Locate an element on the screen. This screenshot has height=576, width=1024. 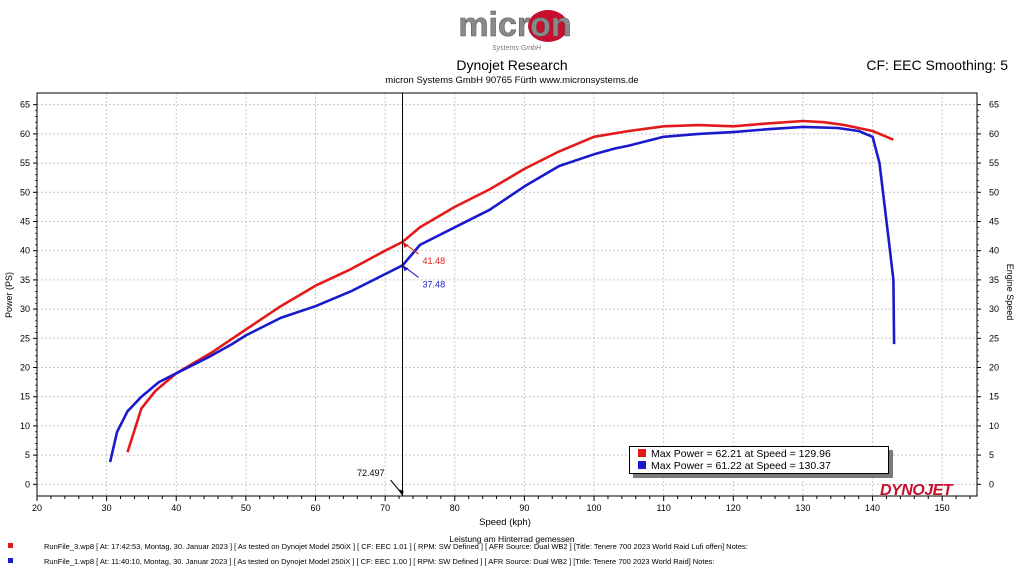
y2-tick-label: 55 is located at coordinates (994, 163).